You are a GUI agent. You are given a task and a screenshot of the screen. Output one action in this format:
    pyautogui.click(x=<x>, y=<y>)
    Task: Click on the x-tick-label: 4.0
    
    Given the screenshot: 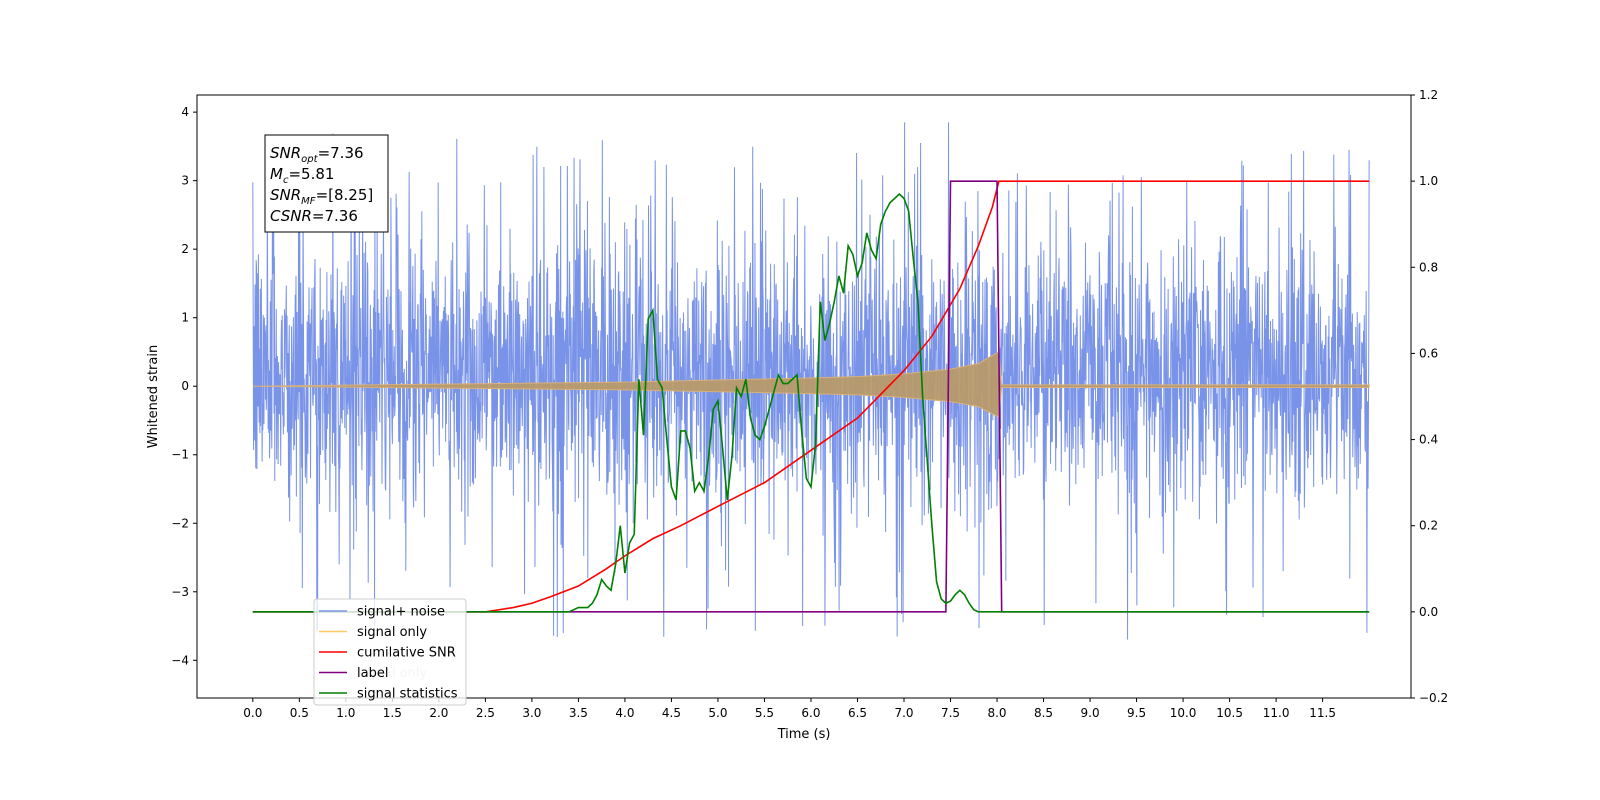 What is the action you would take?
    pyautogui.click(x=624, y=713)
    